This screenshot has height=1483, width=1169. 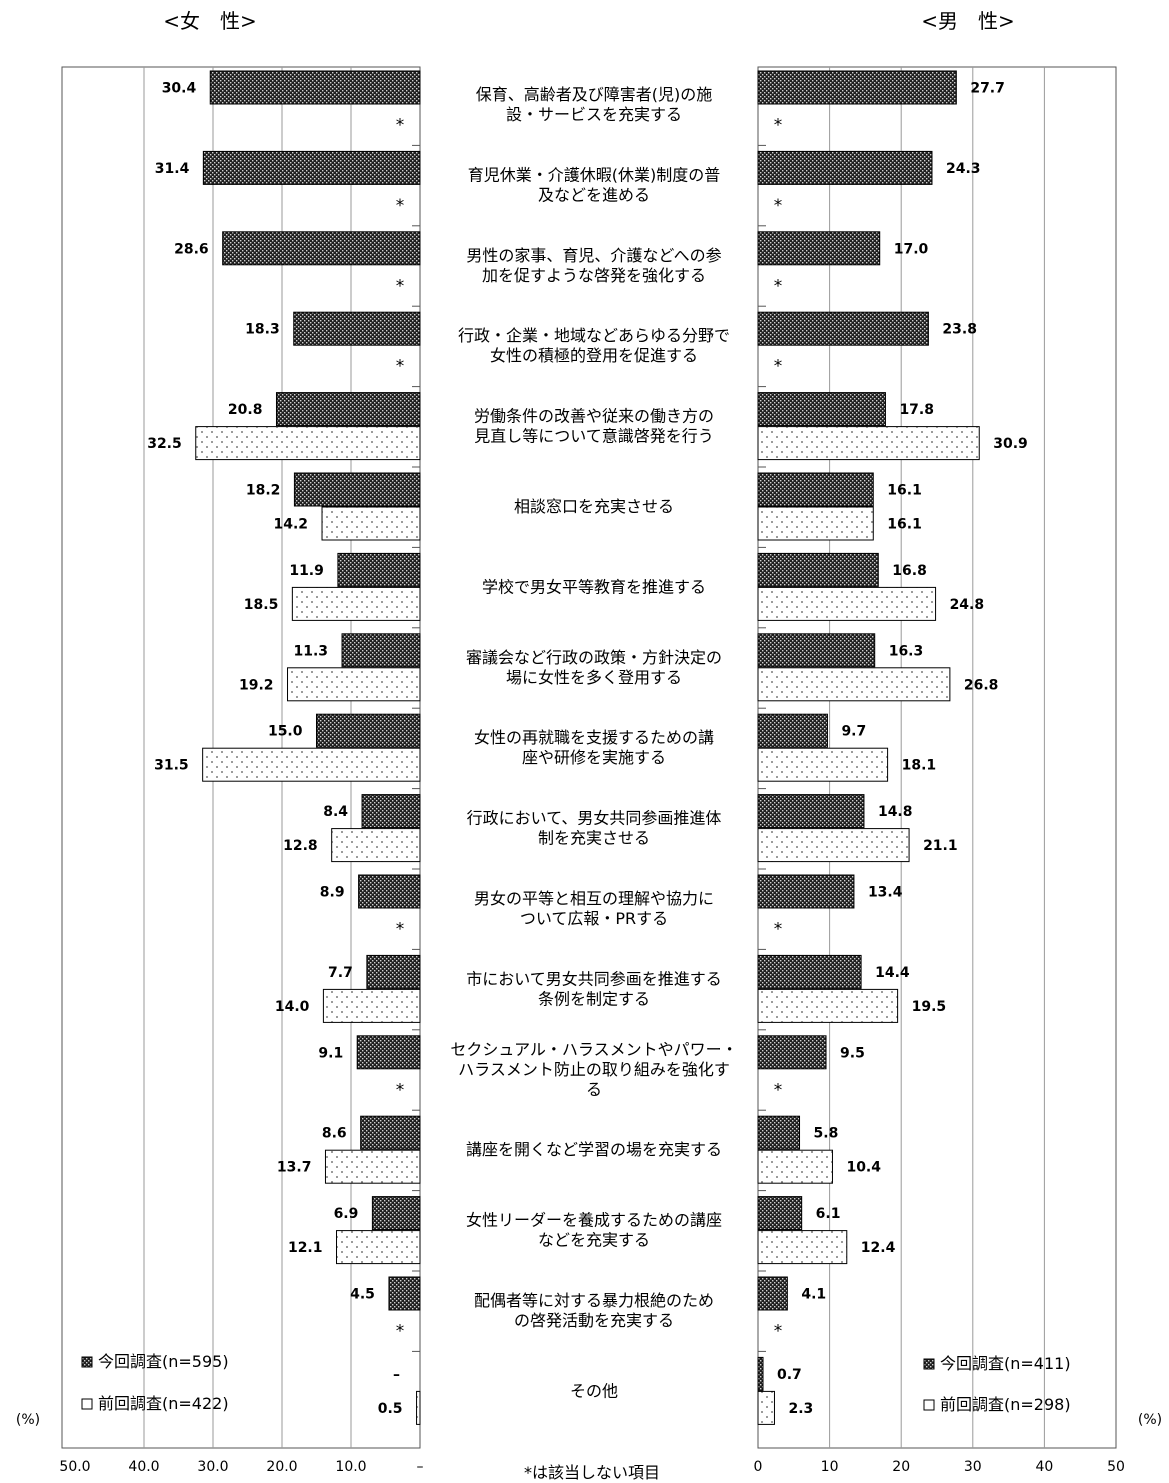 What do you see at coordinates (987, 89) in the screenshot?
I see `male-value-label: 27.7` at bounding box center [987, 89].